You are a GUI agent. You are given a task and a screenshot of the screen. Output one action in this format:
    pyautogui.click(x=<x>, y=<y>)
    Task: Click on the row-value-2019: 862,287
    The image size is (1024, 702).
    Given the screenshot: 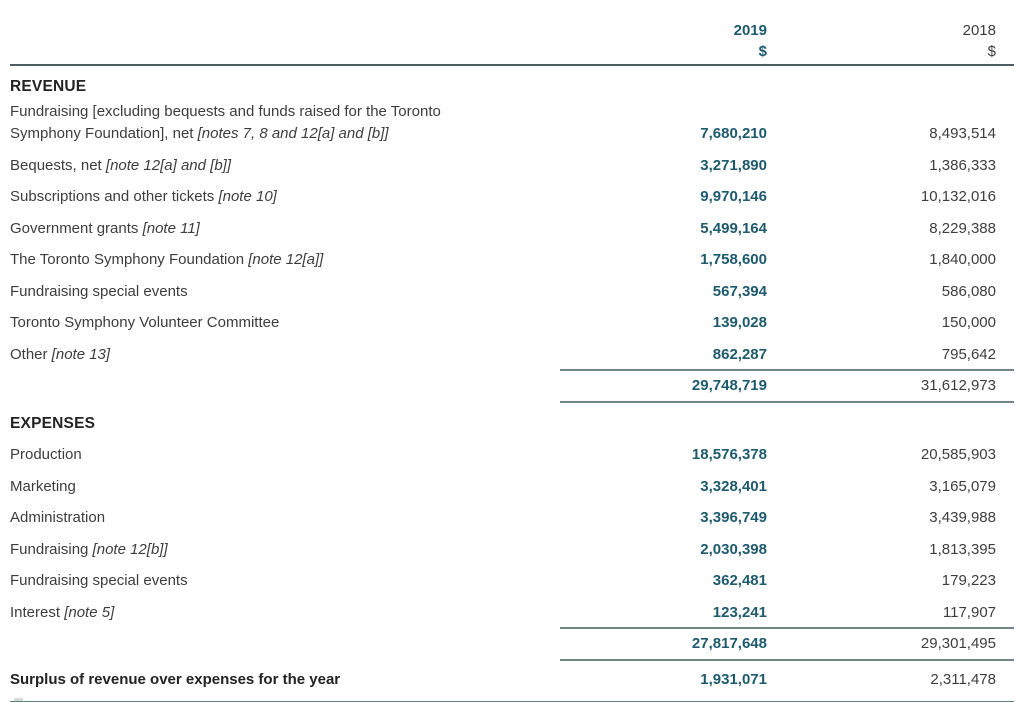 What is the action you would take?
    pyautogui.click(x=739, y=354)
    